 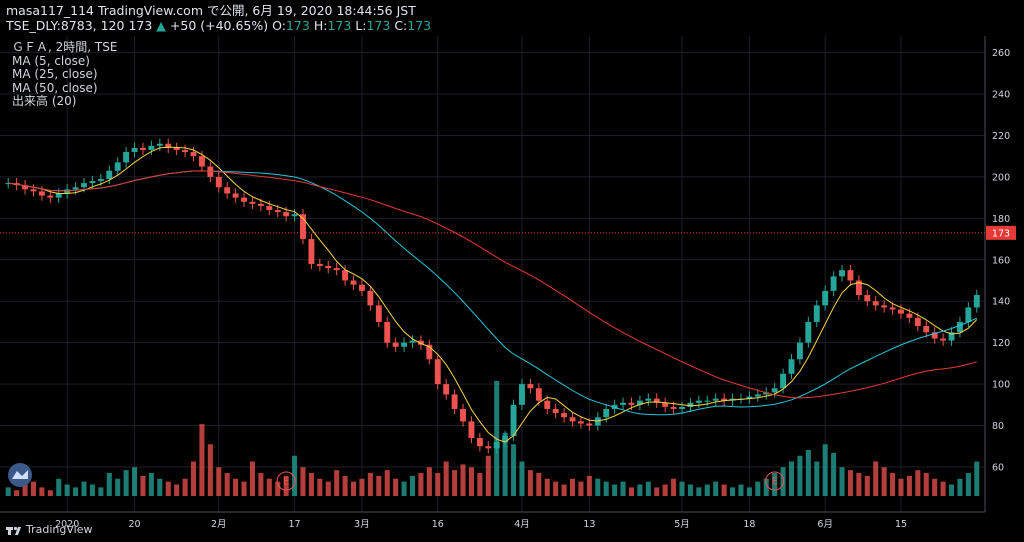 What do you see at coordinates (419, 25) in the screenshot?
I see `close-value: 173` at bounding box center [419, 25].